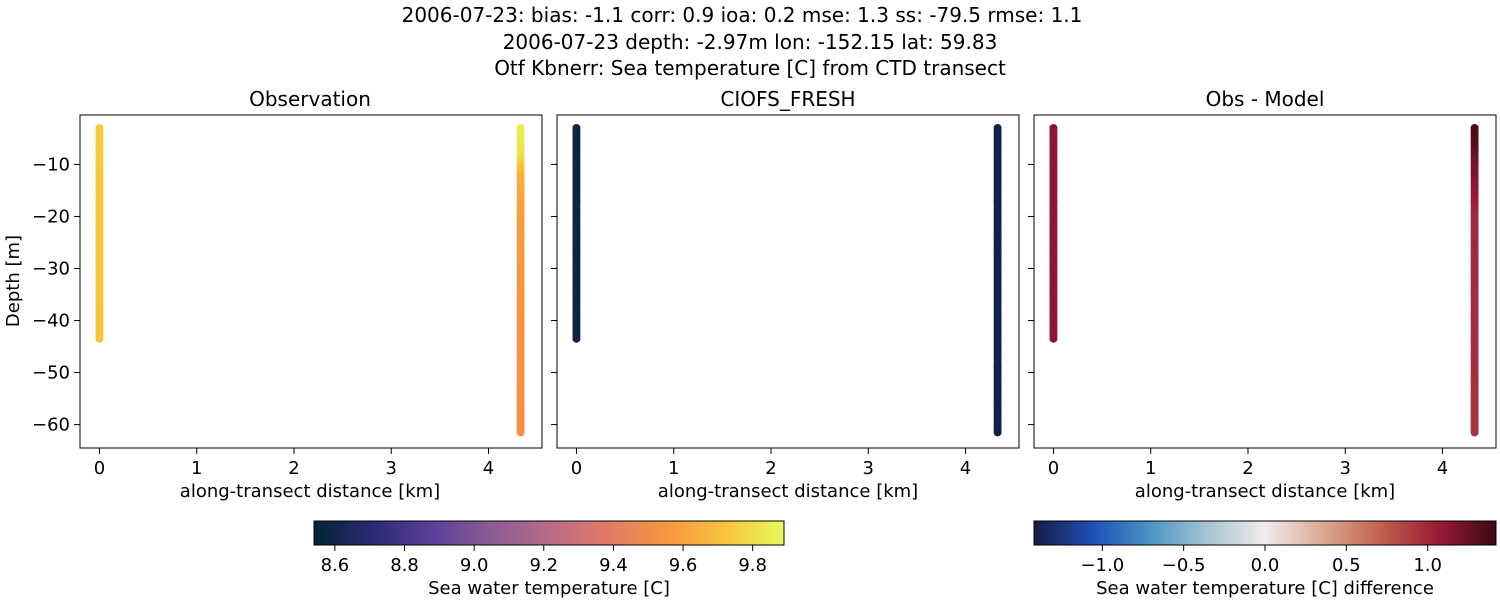  Describe the element at coordinates (613, 565) in the screenshot. I see `colorbar-tick-label: 9.4` at that location.